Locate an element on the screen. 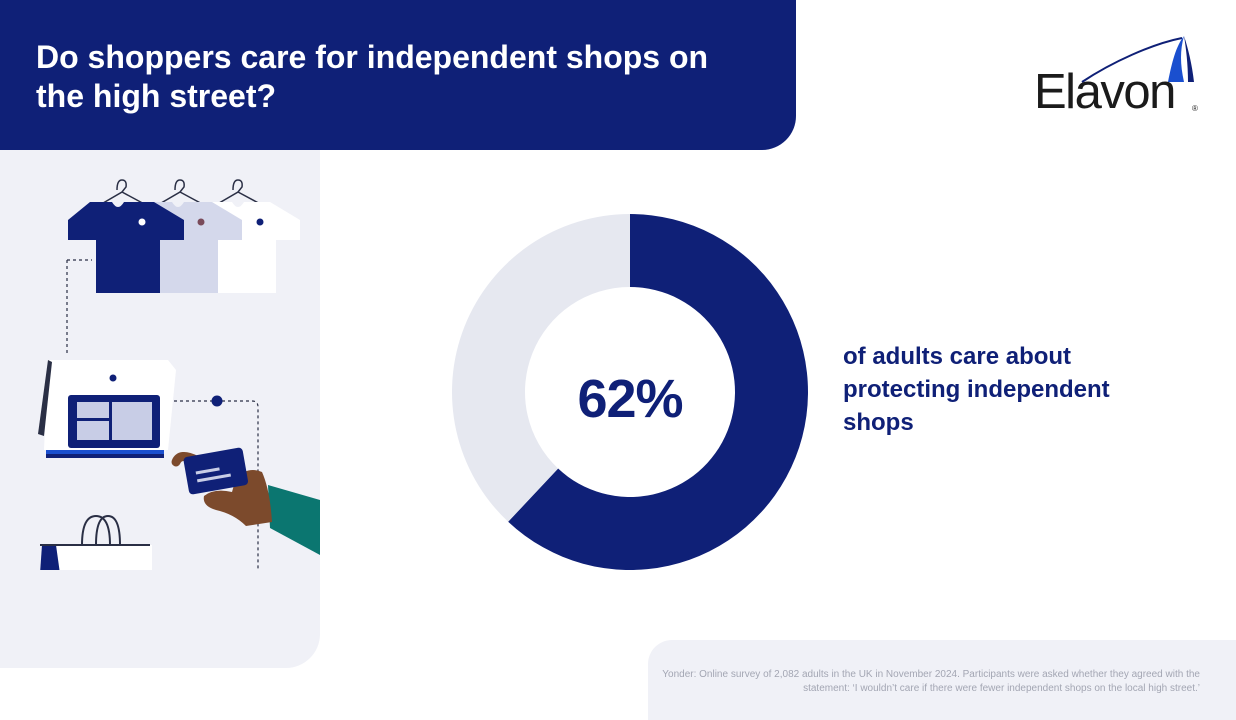  dashed-connector is located at coordinates (213, 485).